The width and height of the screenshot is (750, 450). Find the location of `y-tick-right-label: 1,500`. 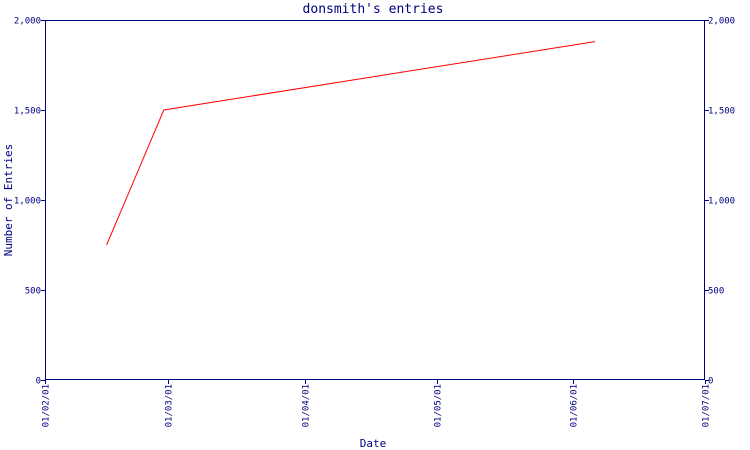

y-tick-right-label: 1,500 is located at coordinates (721, 112).